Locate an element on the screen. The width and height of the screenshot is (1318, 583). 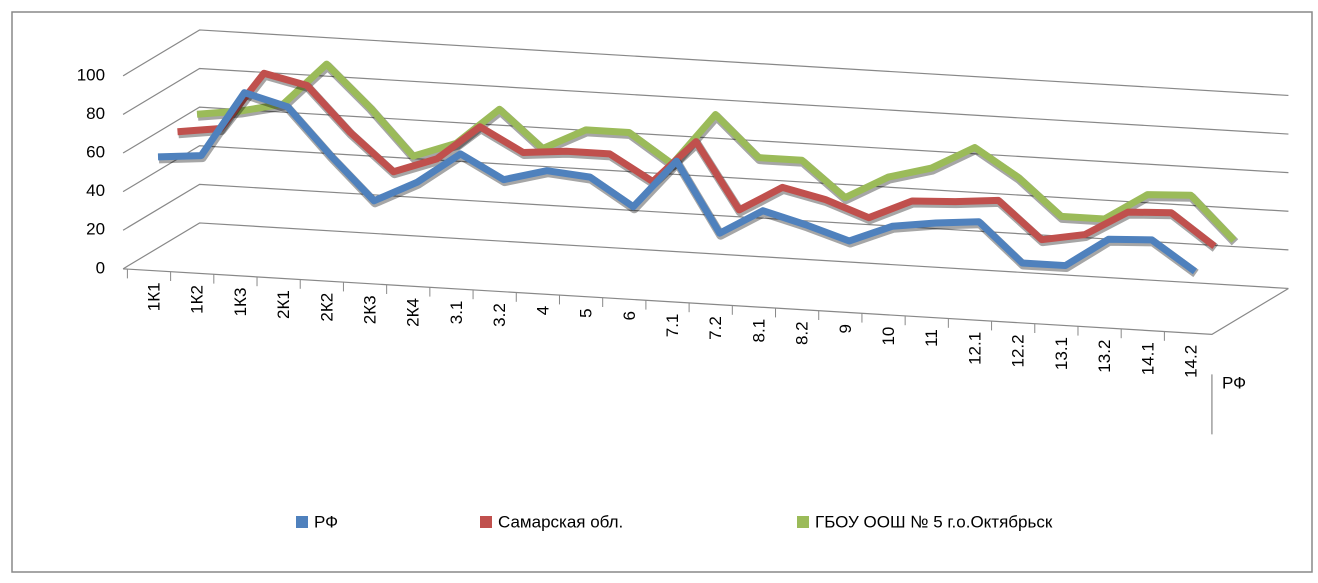
legend-label: ГБОУ ООШ № 5 г.о.Октябрьск is located at coordinates (934, 521).